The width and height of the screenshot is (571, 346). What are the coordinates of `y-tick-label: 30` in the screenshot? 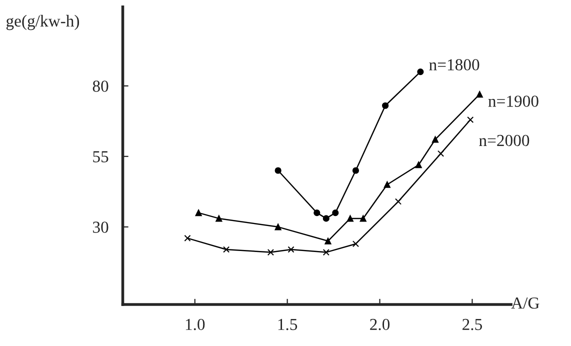 It's located at (100, 227).